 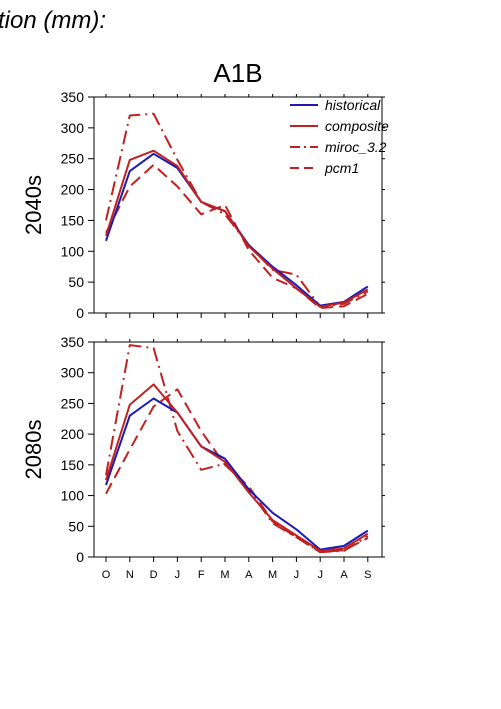 I want to click on legend-label-miroc-3-2: miroc_3.2, so click(x=356, y=147).